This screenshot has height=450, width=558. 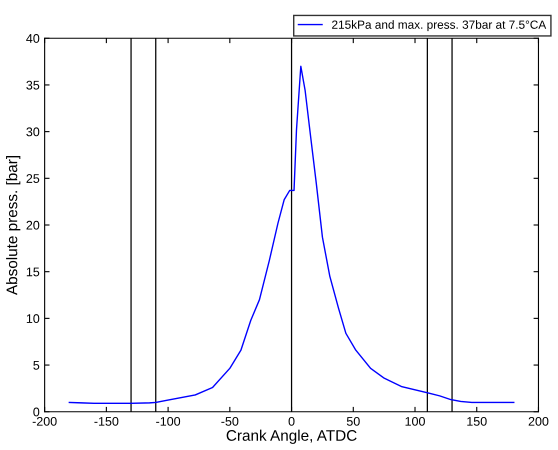 What do you see at coordinates (33, 85) in the screenshot?
I see `y-tick-label: 35` at bounding box center [33, 85].